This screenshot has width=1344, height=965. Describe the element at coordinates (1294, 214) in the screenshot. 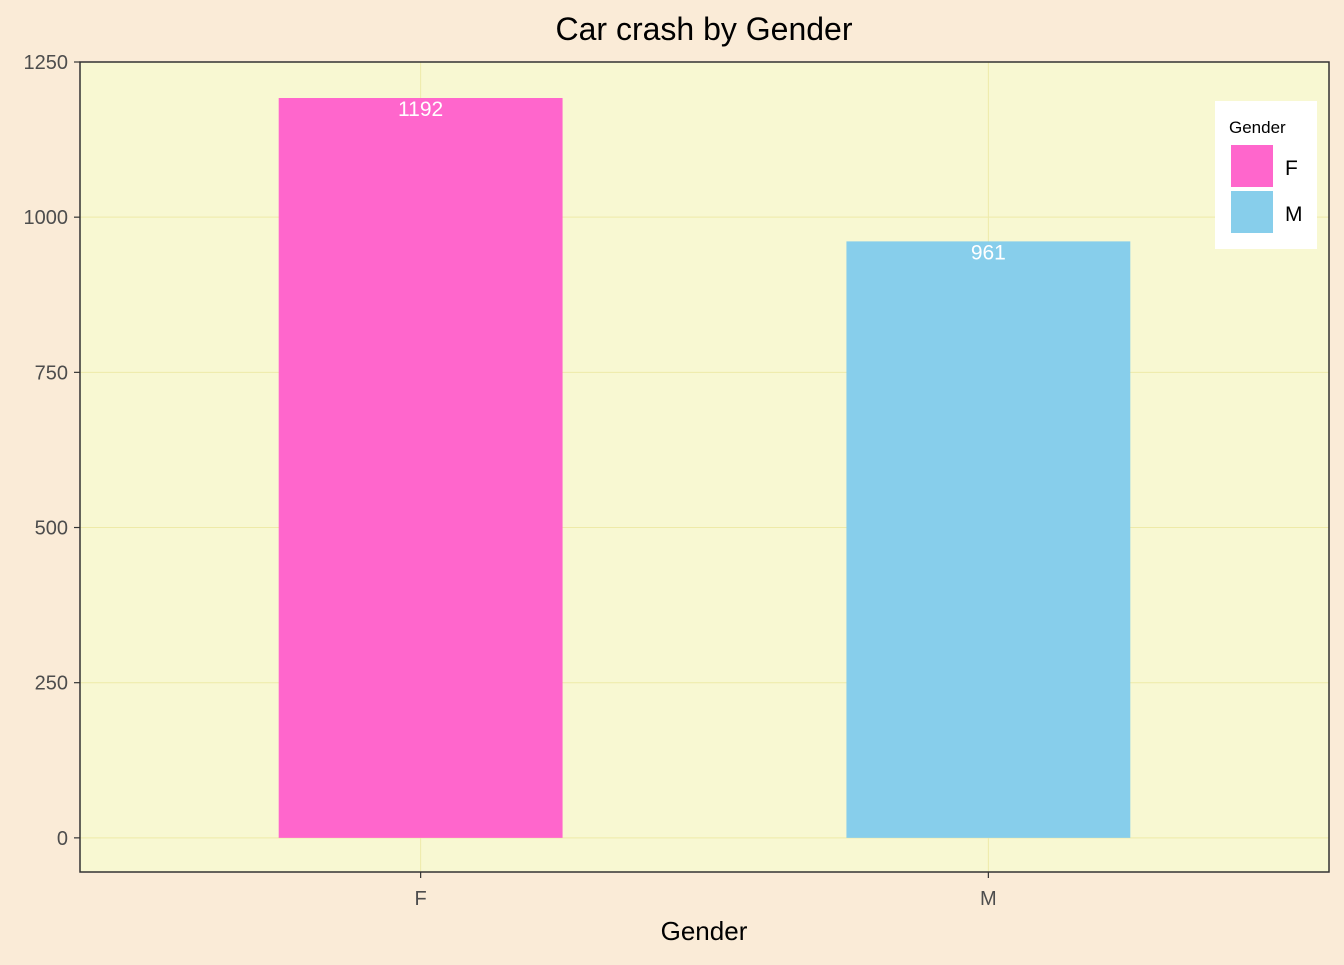

I see `legend-label: M` at that location.